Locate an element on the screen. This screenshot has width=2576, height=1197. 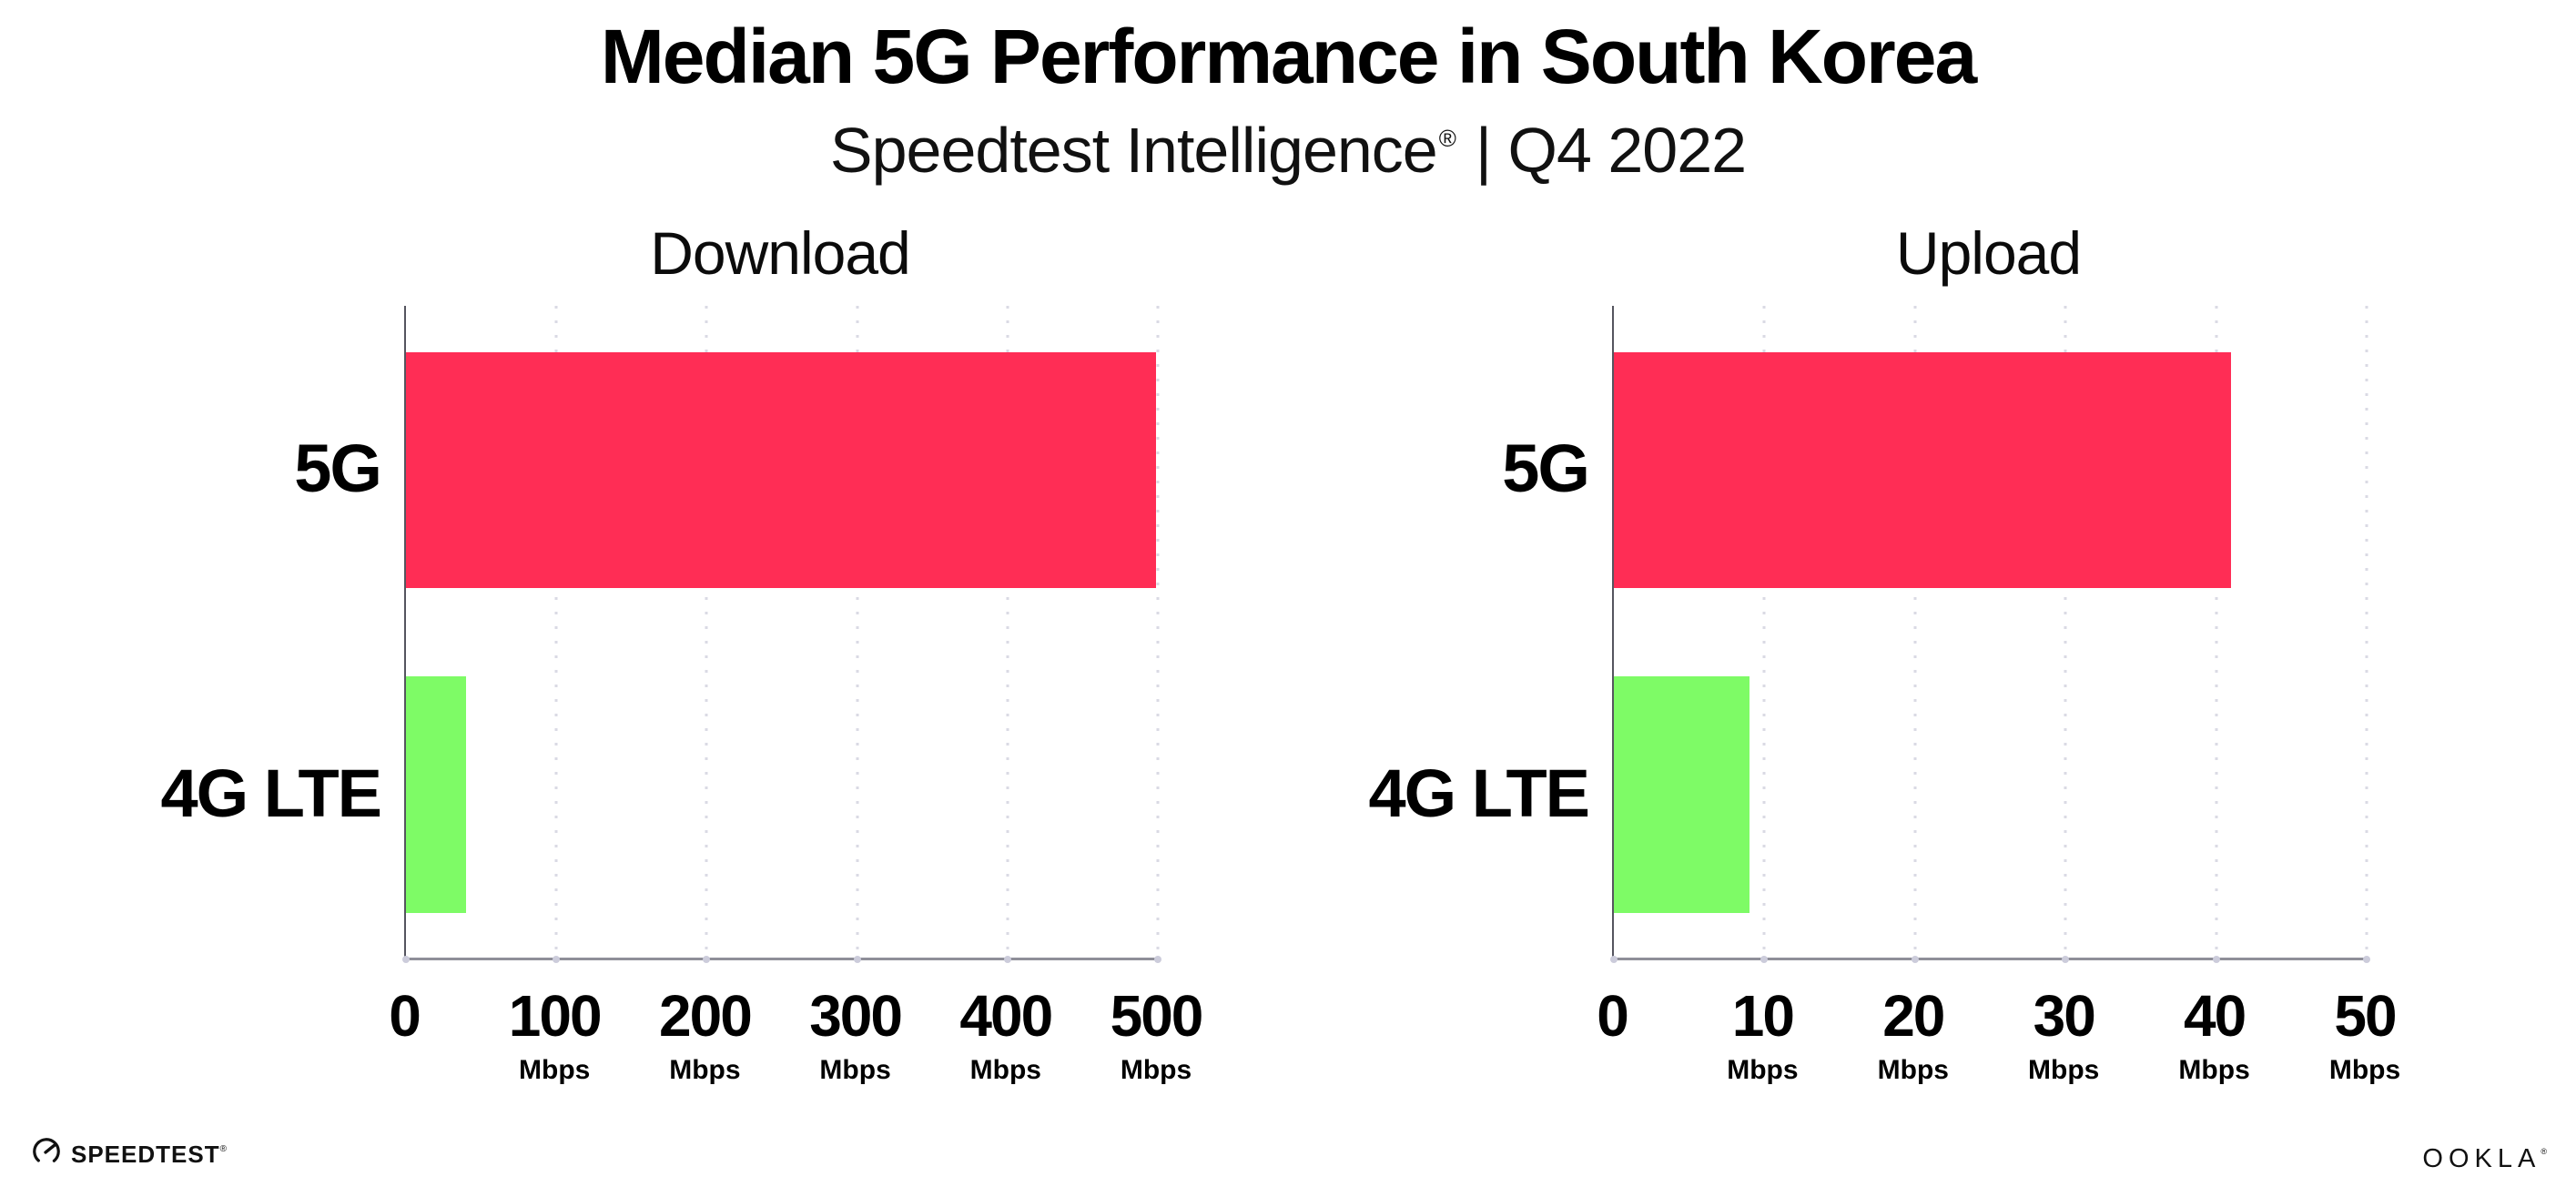
speedtest-gauge-icon is located at coordinates (46, 1151).